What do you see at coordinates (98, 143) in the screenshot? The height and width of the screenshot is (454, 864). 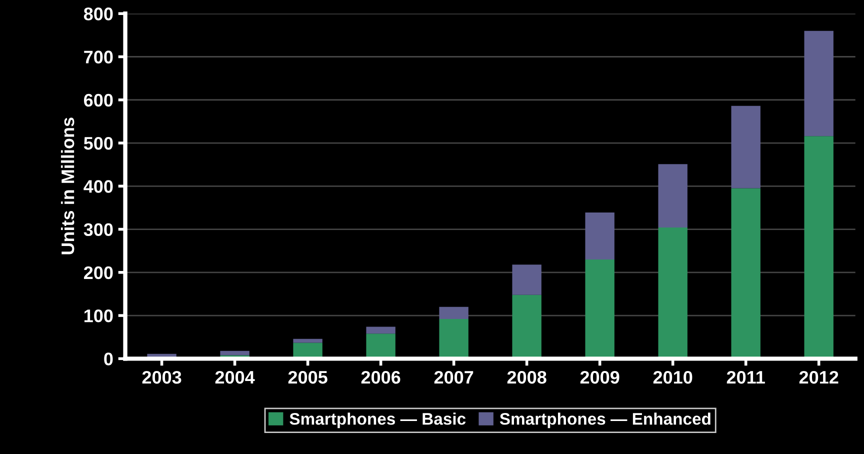 I see `y-tick-label: 500` at bounding box center [98, 143].